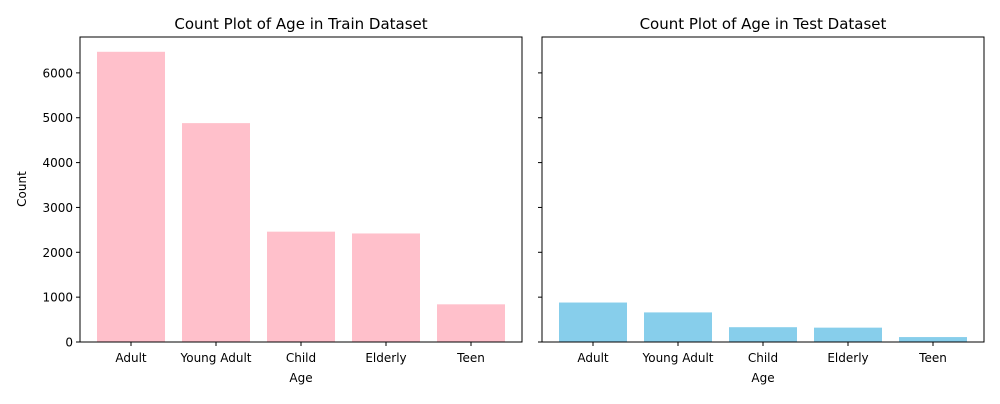  I want to click on y-axis-label: Count, so click(22, 189).